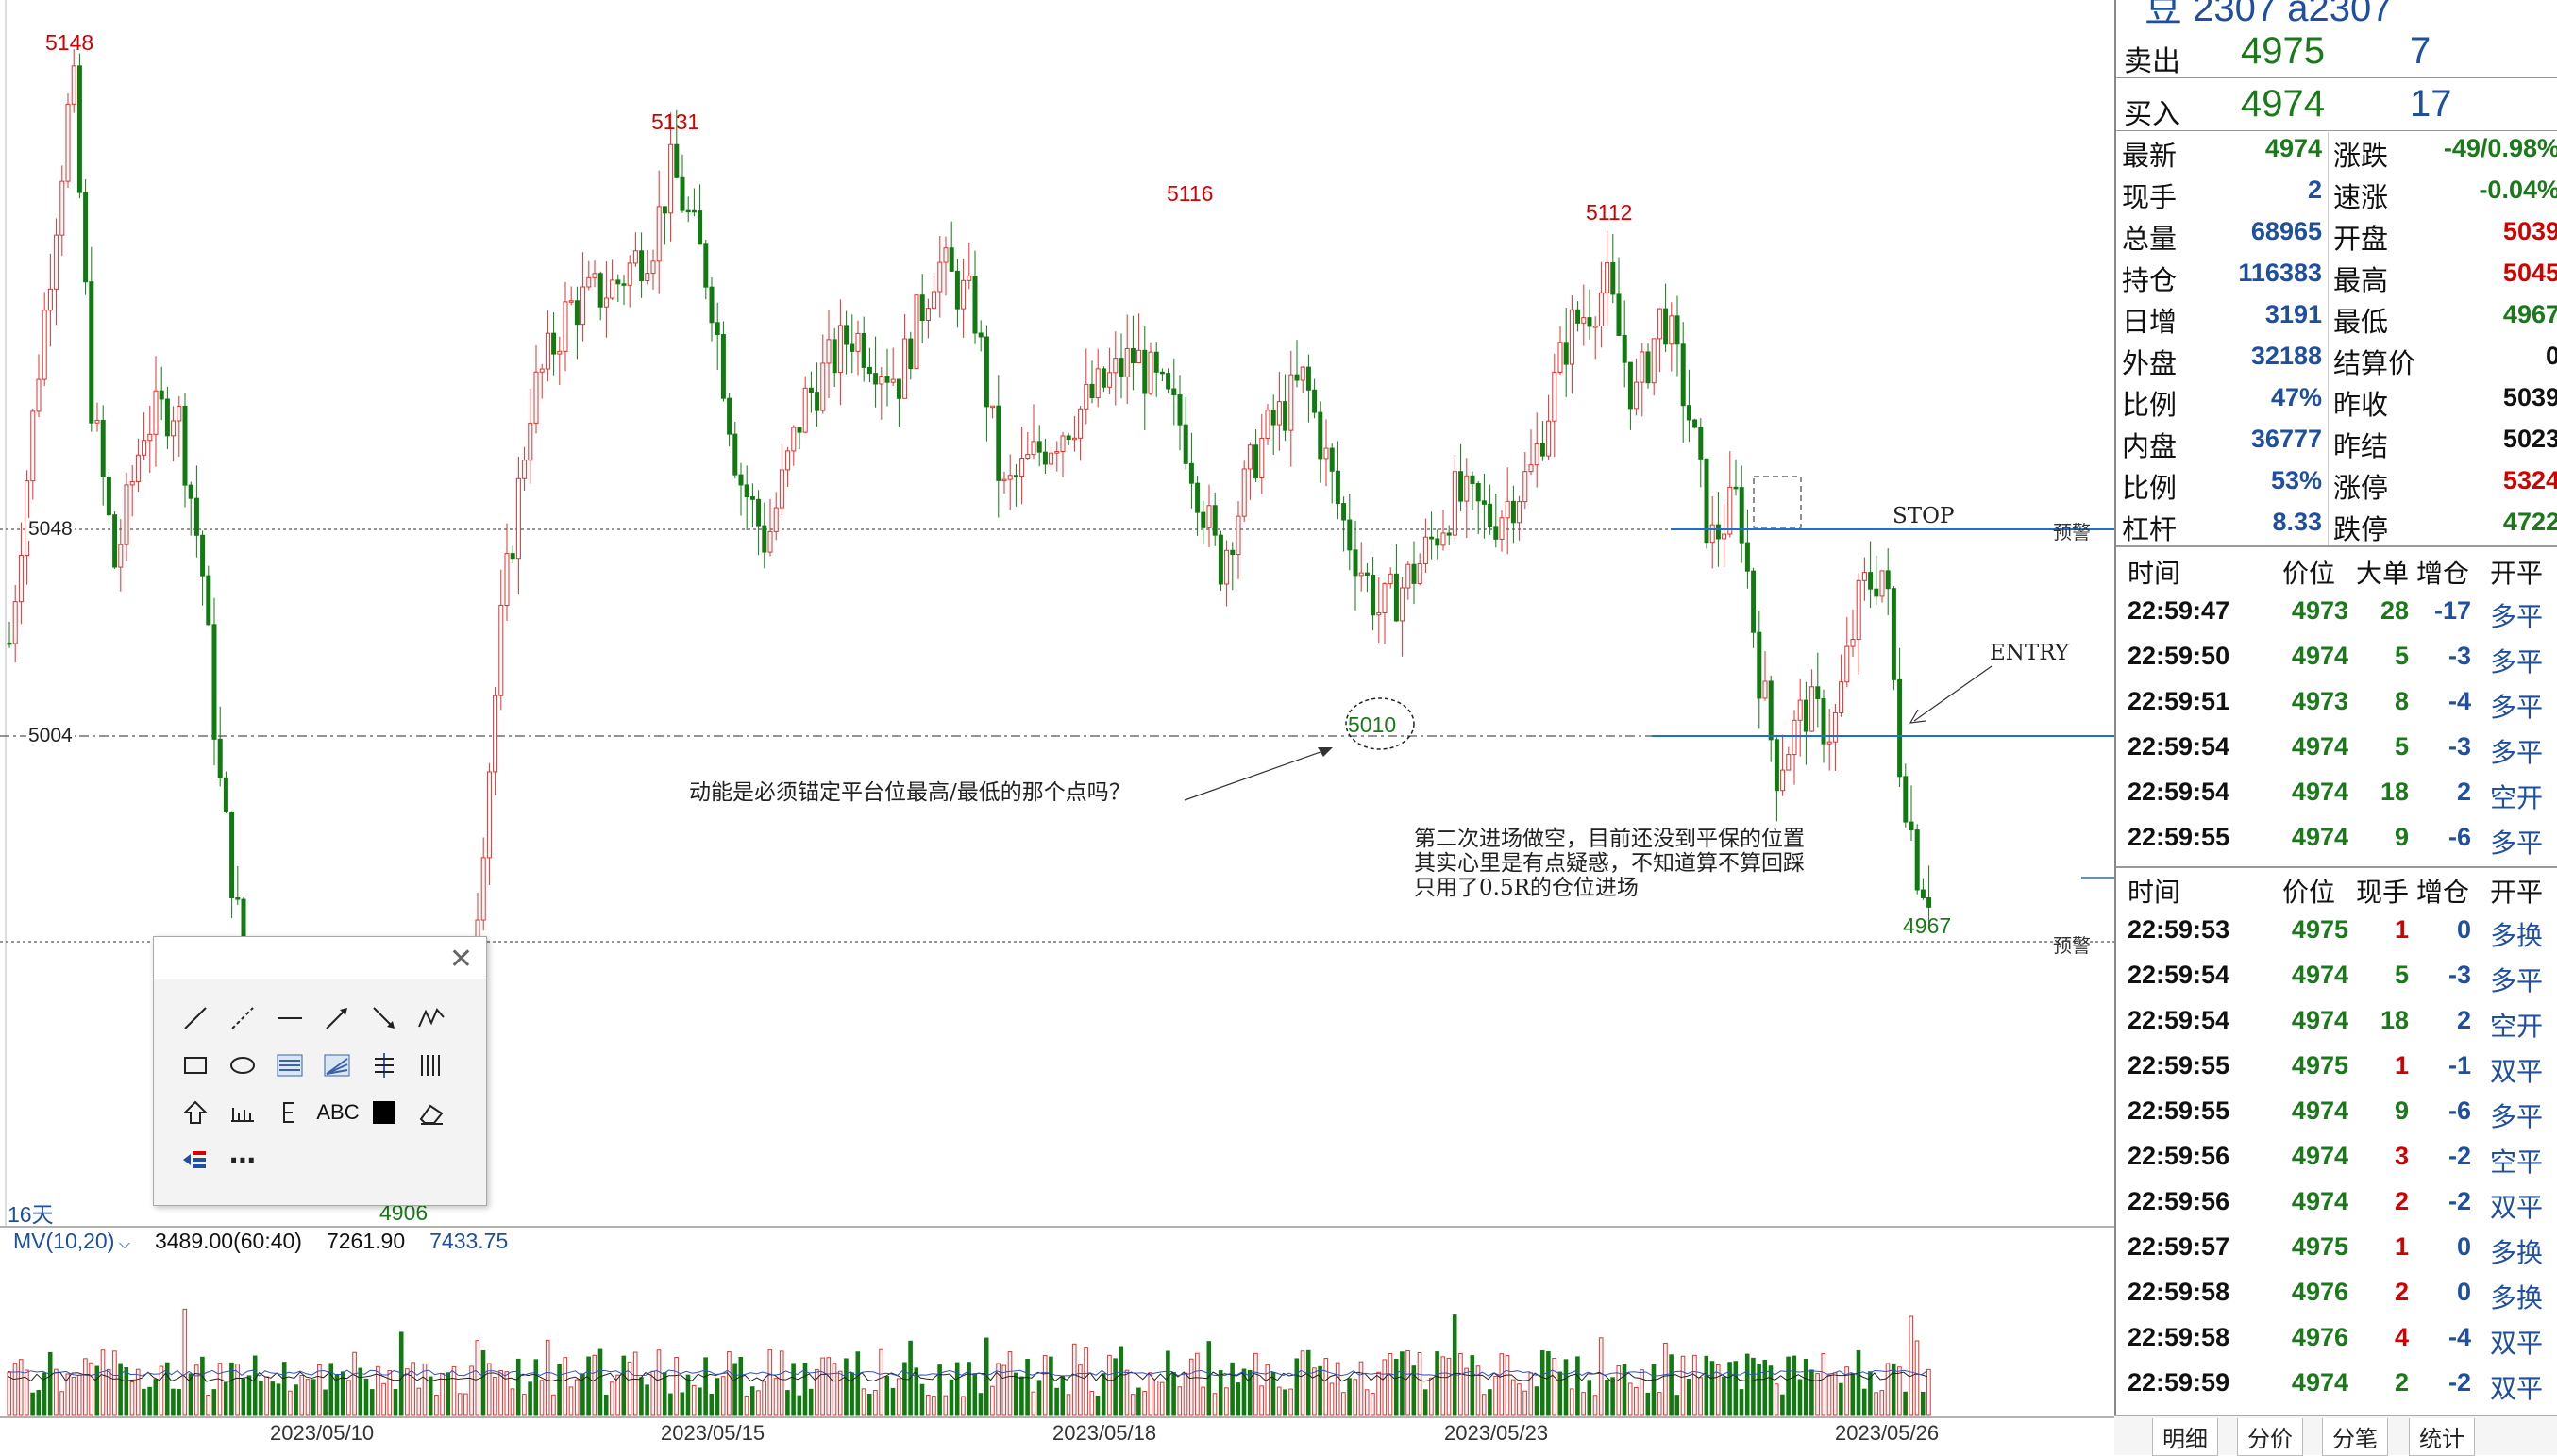 This screenshot has width=2557, height=1456. What do you see at coordinates (195, 1112) in the screenshot?
I see `arrow-up-icon` at bounding box center [195, 1112].